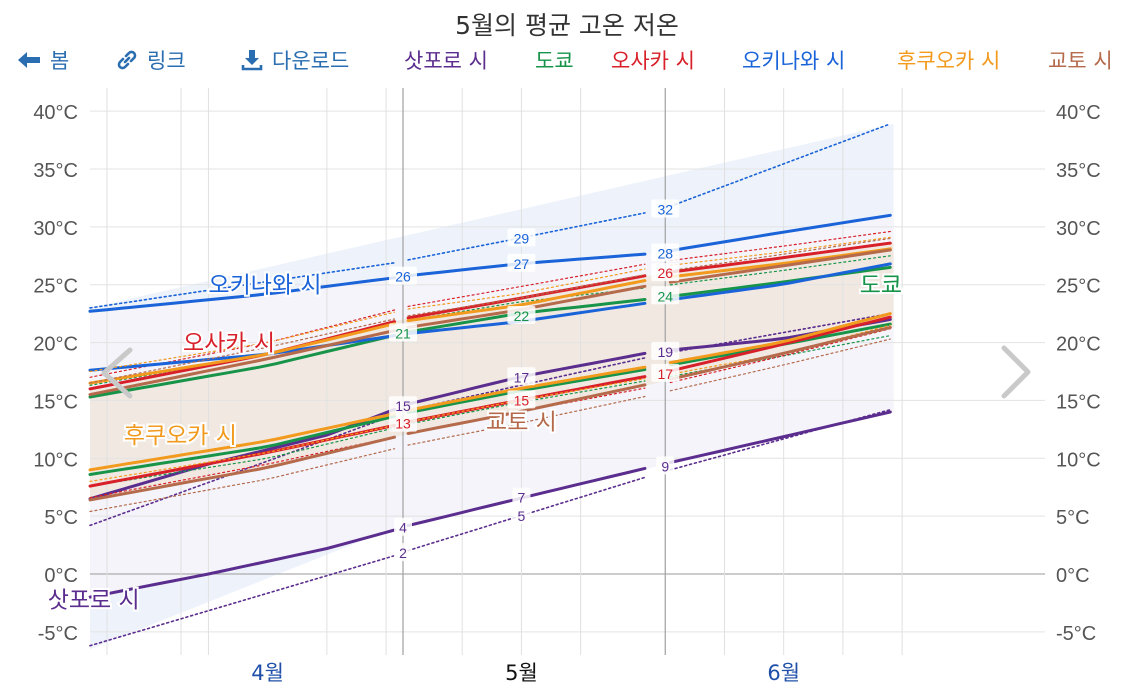  I want to click on data-label: 21, so click(403, 333).